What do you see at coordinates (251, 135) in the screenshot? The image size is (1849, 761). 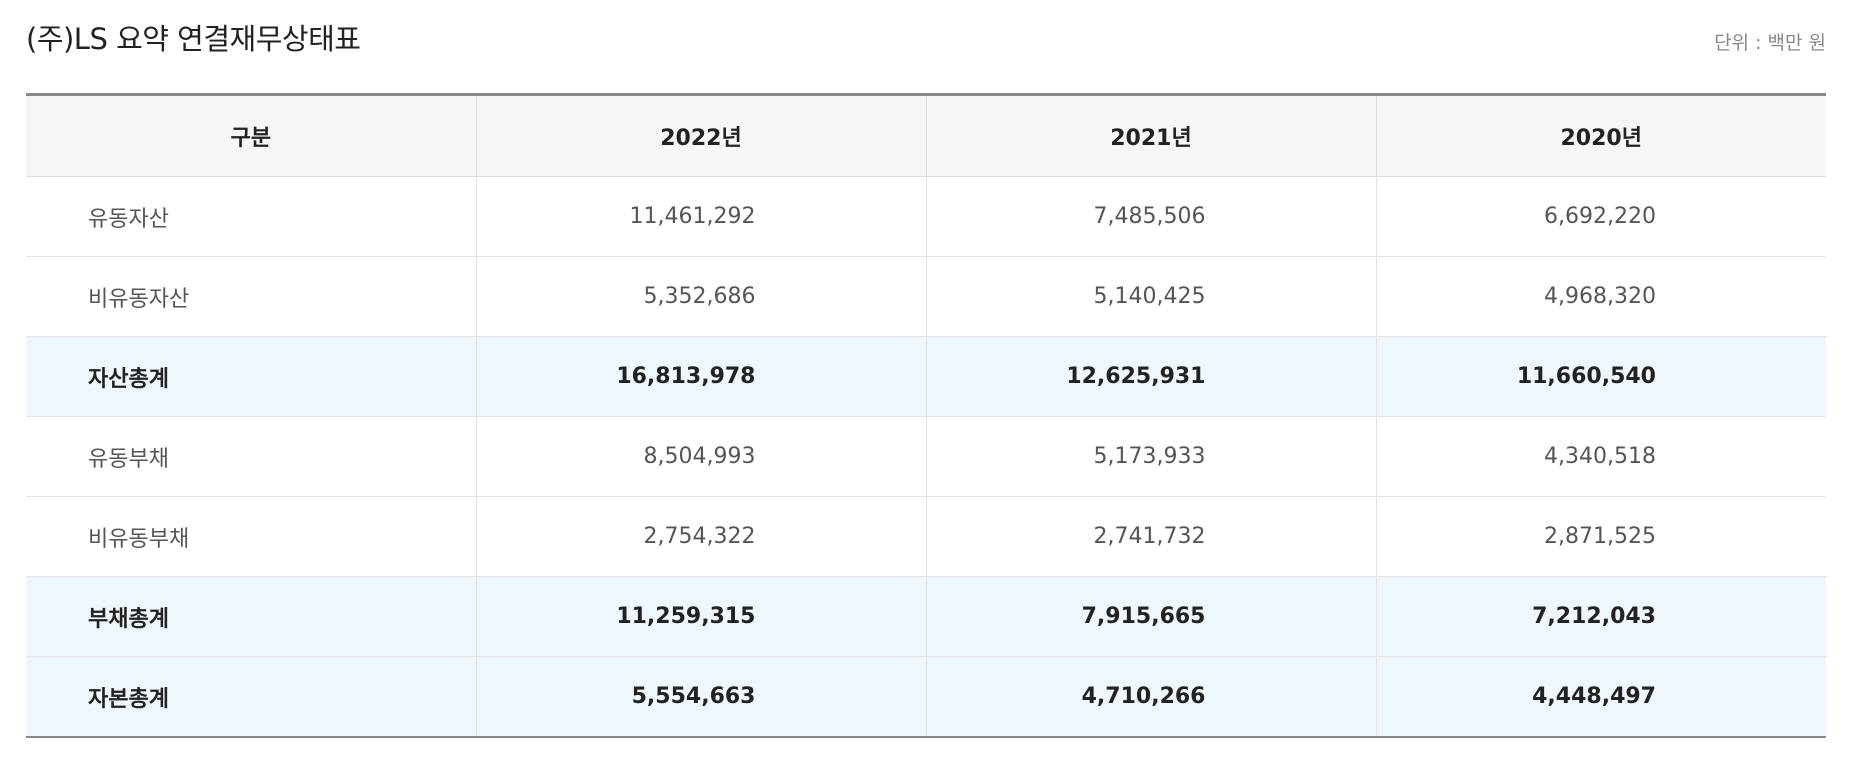 I see `column-header-category: 구분` at bounding box center [251, 135].